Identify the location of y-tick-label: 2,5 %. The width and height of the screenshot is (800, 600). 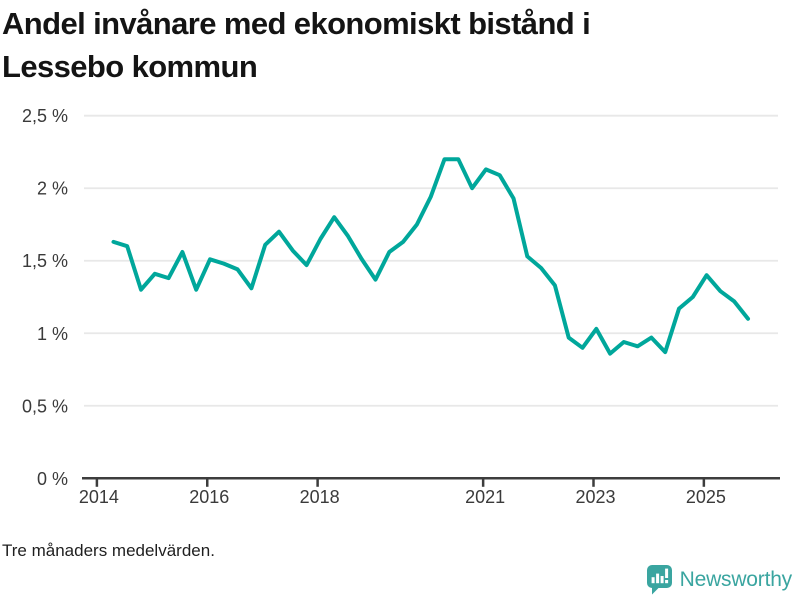
(45, 116).